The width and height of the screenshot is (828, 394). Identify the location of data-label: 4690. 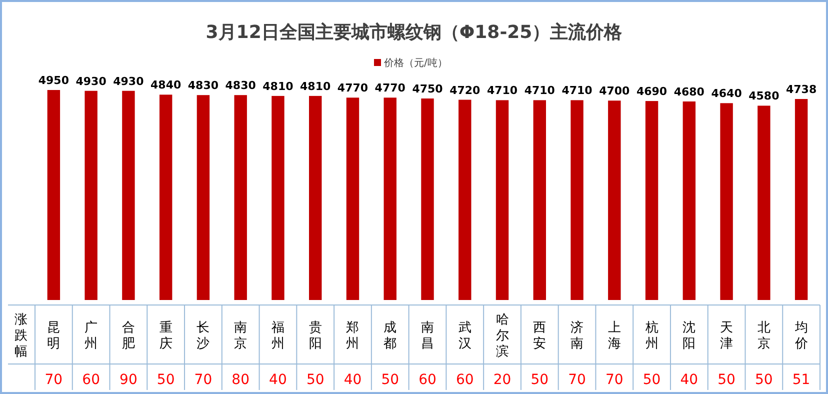
(652, 91).